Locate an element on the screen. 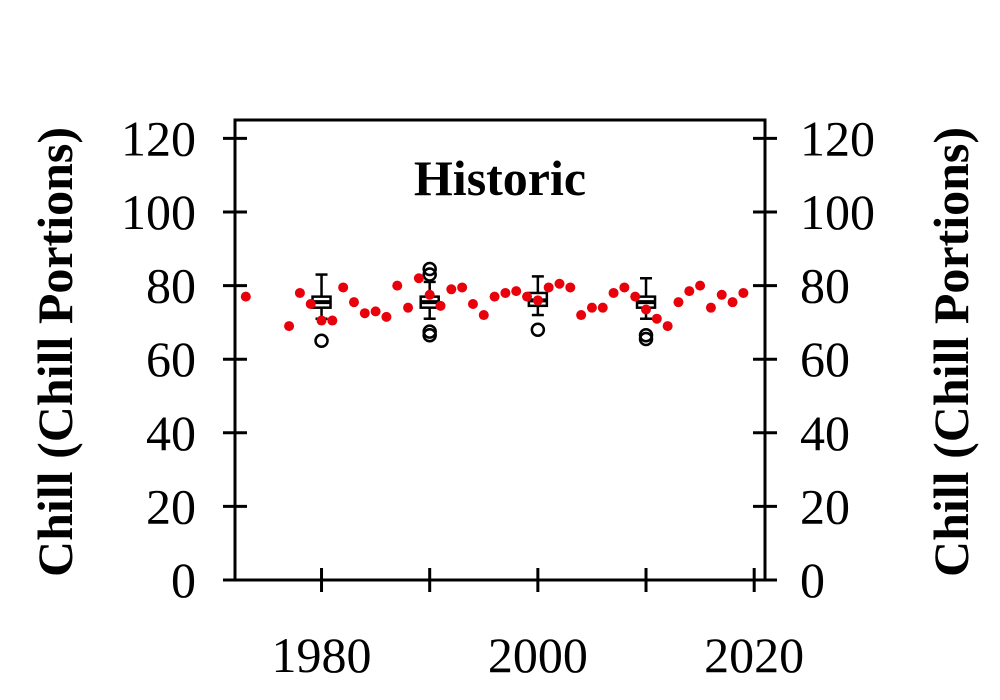  right-y-tick-label-80: 80 is located at coordinates (825, 286).